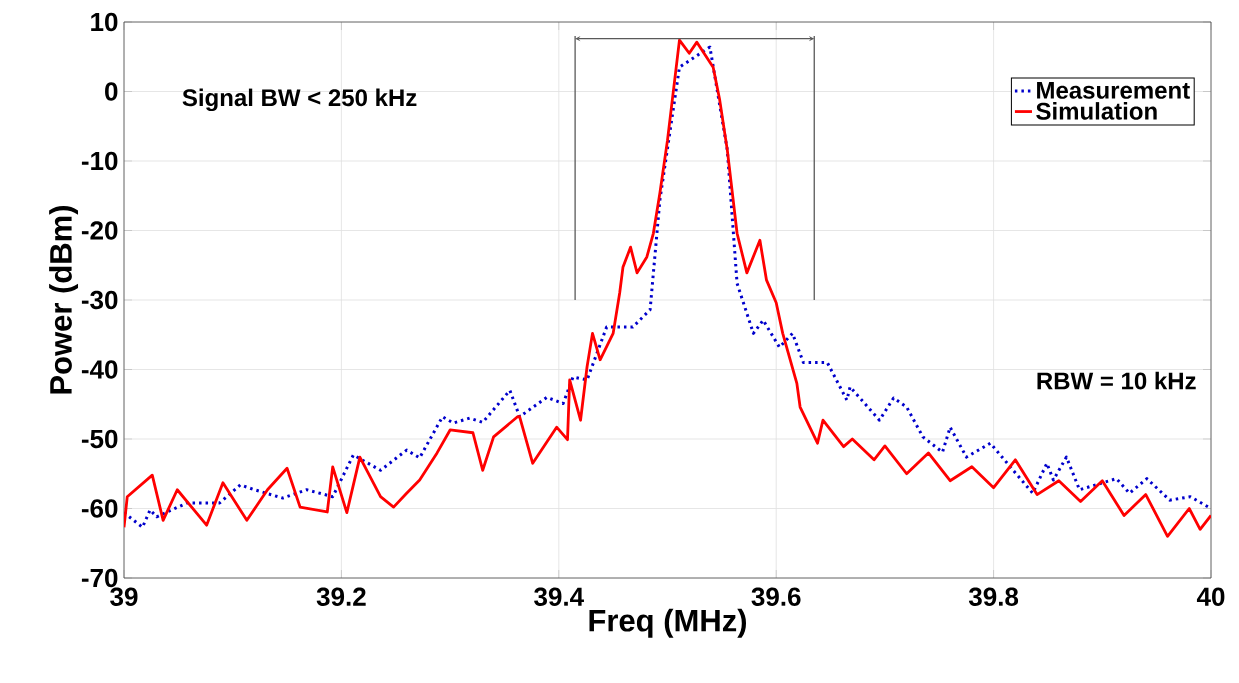 The image size is (1239, 683). Describe the element at coordinates (99, 369) in the screenshot. I see `y-tick-label: -40` at that location.